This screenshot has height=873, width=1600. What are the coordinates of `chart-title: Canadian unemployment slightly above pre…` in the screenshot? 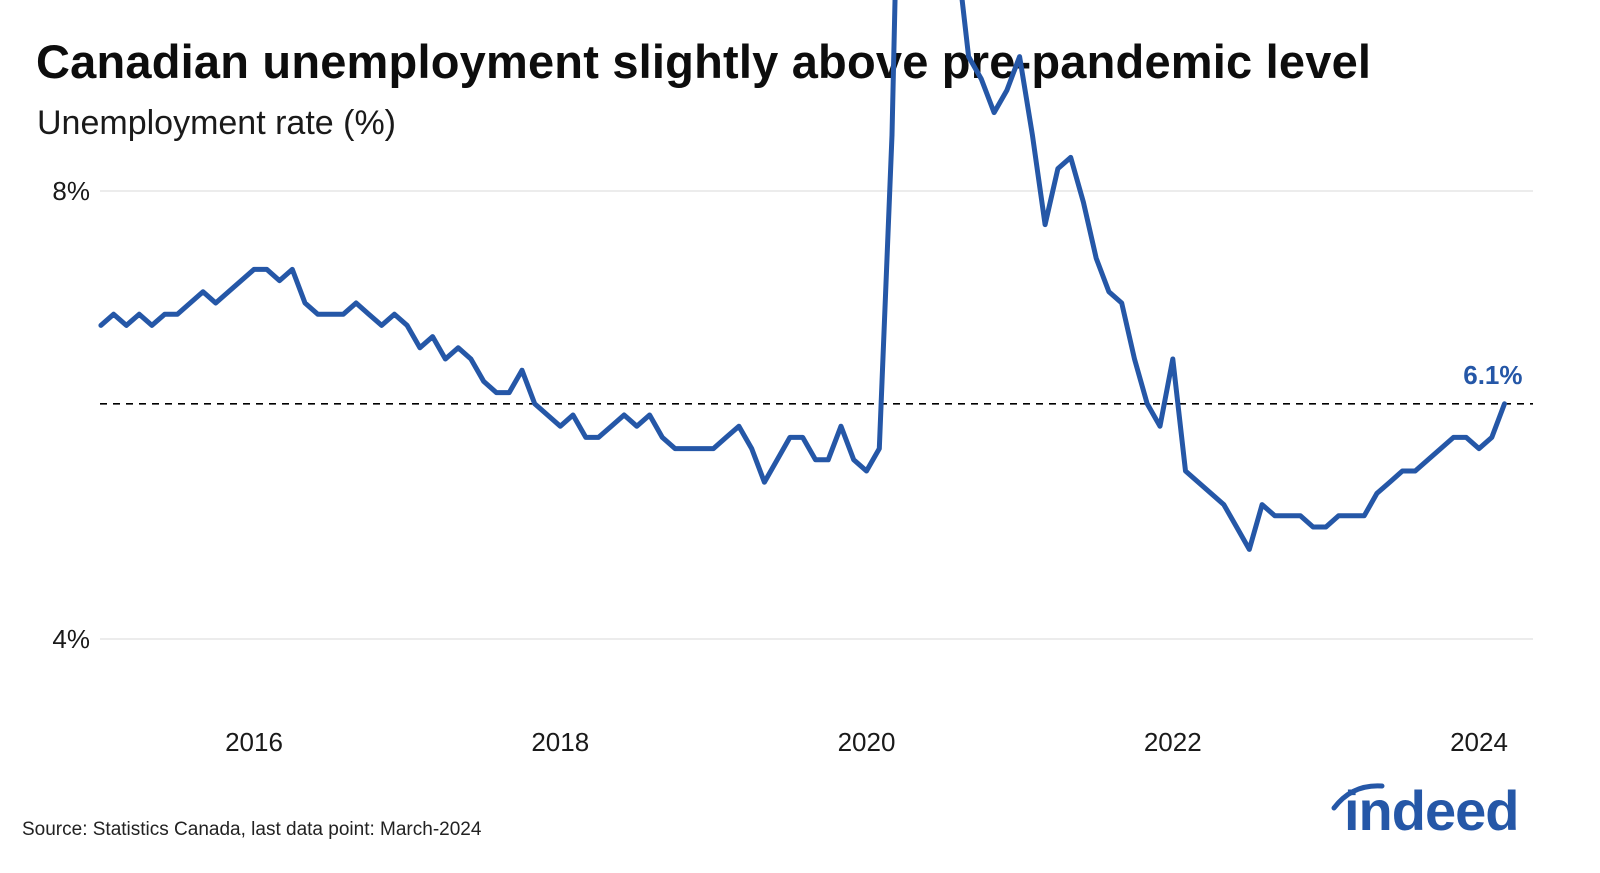 It's located at (704, 61).